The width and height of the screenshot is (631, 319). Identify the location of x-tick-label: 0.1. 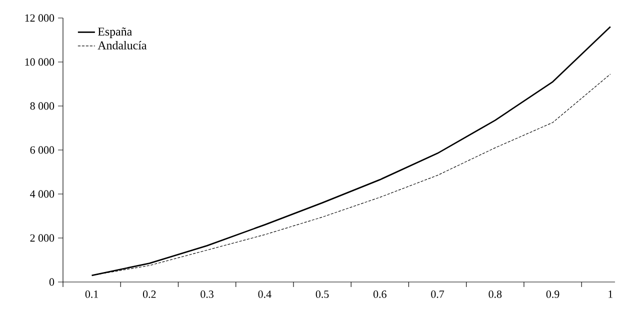
(91, 294).